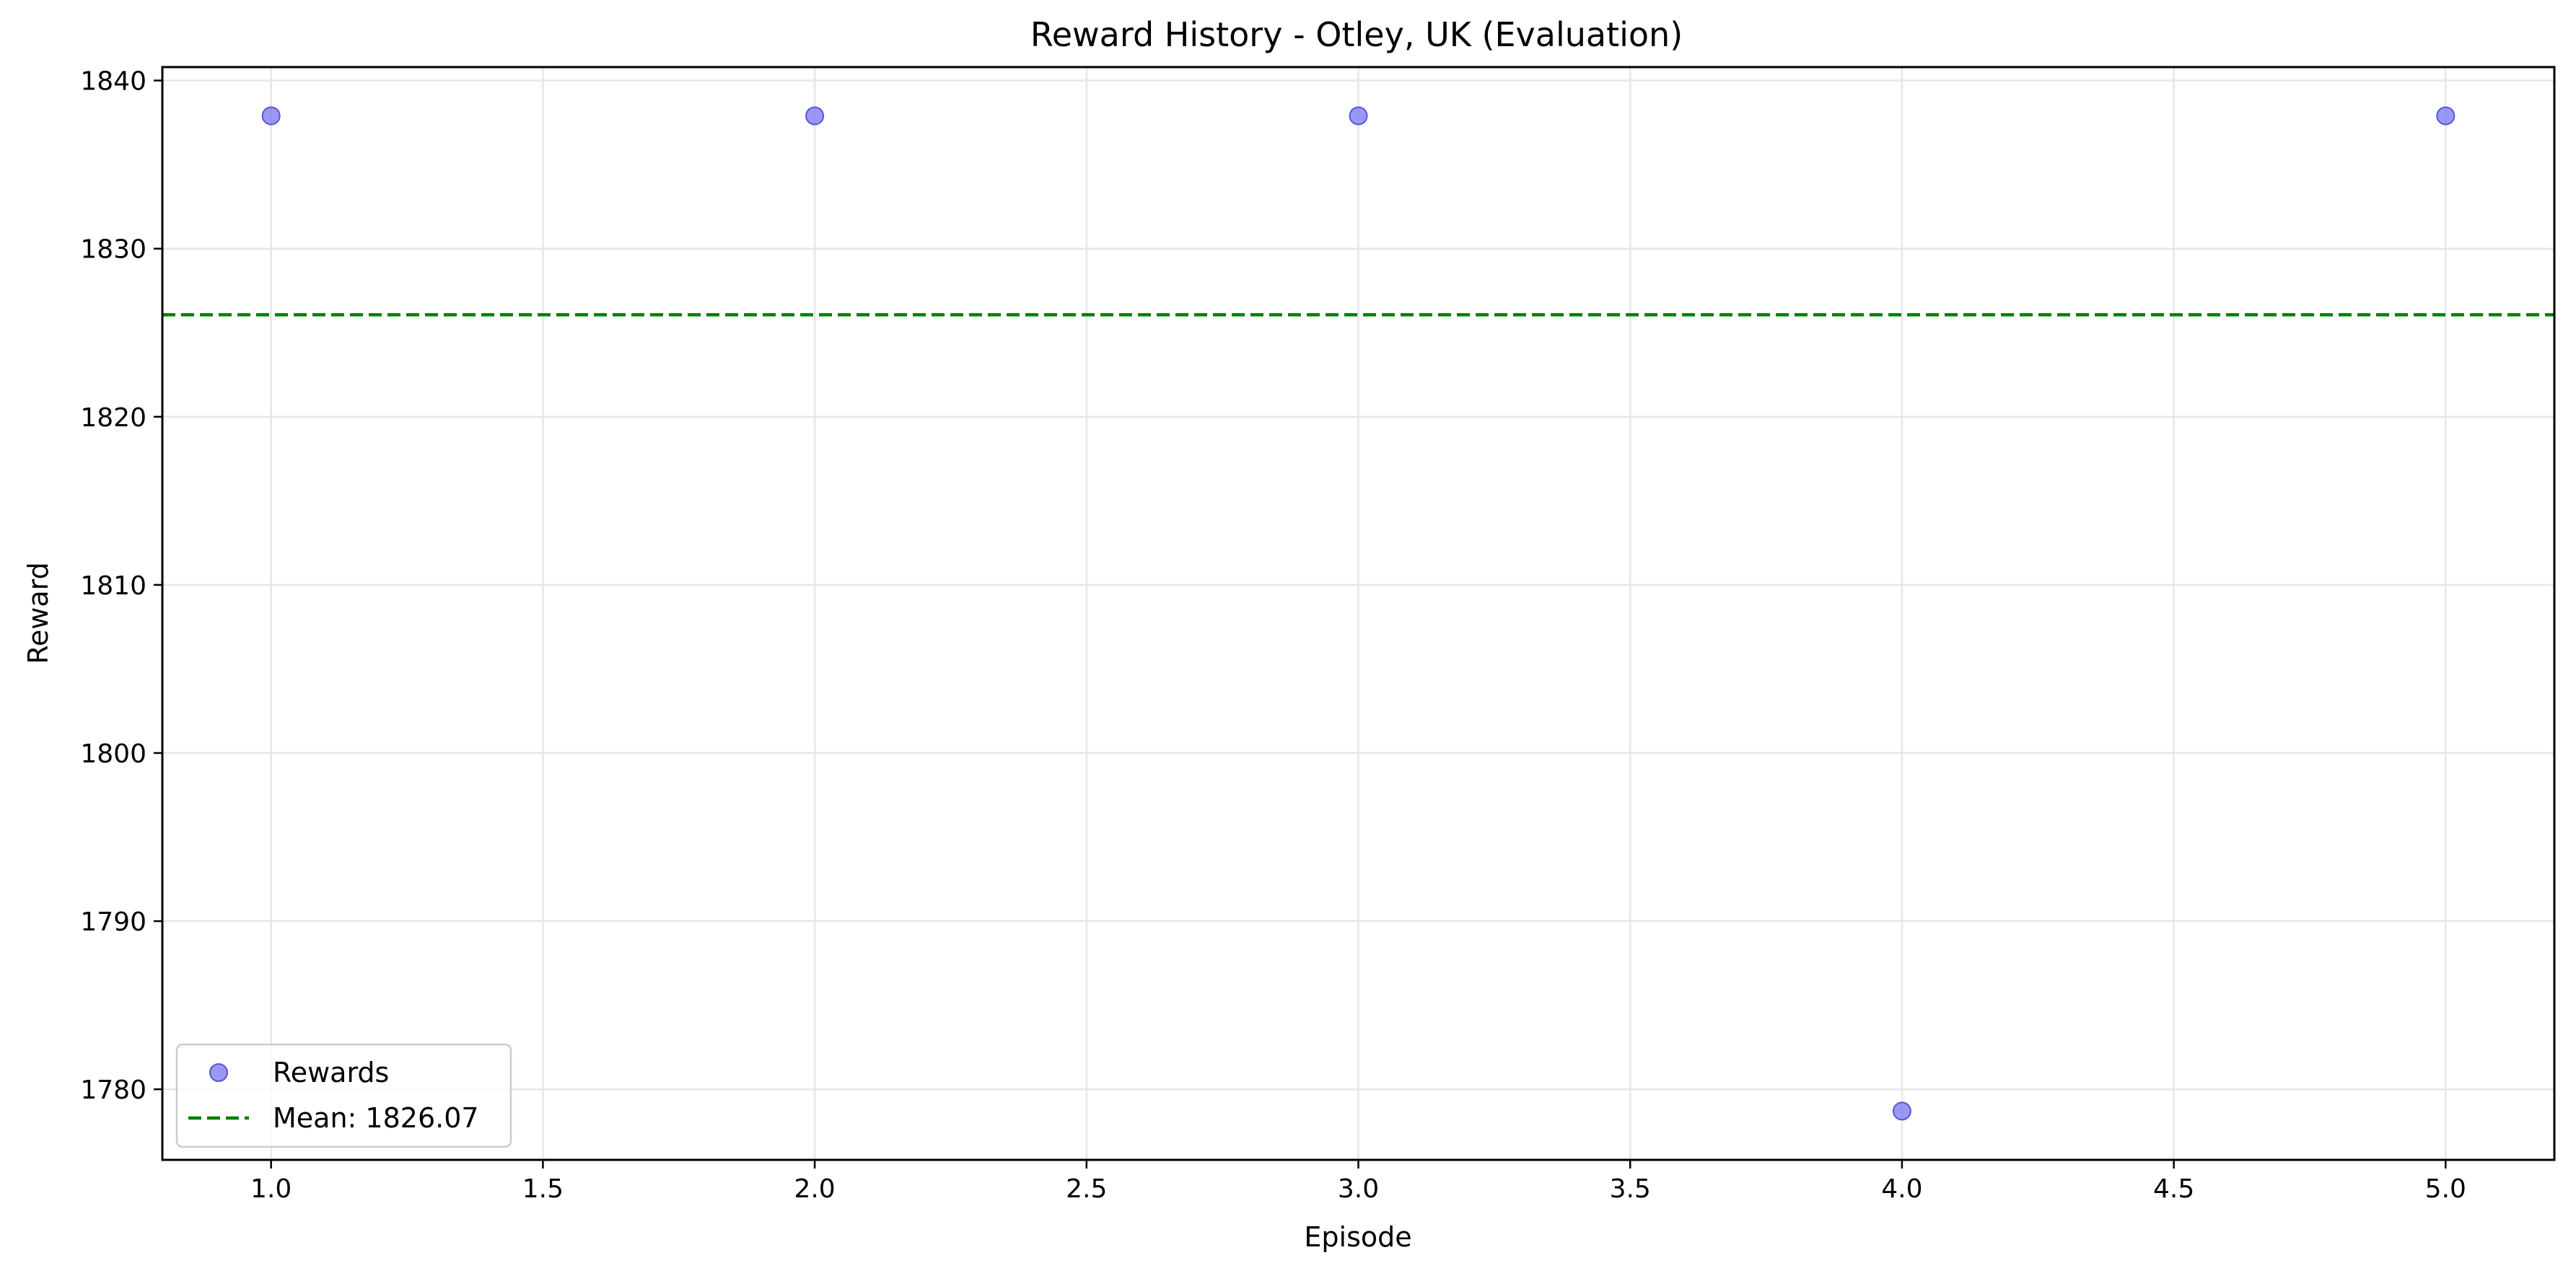 The height and width of the screenshot is (1276, 2576). Describe the element at coordinates (2445, 1189) in the screenshot. I see `x-tick-label: 5.0` at that location.